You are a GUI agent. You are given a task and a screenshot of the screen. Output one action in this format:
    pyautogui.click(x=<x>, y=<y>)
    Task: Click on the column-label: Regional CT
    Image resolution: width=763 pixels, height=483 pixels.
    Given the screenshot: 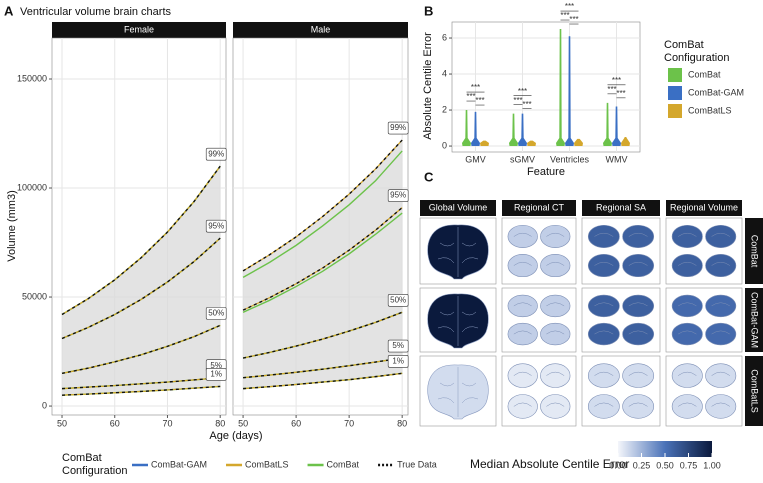 What is the action you would take?
    pyautogui.click(x=539, y=207)
    